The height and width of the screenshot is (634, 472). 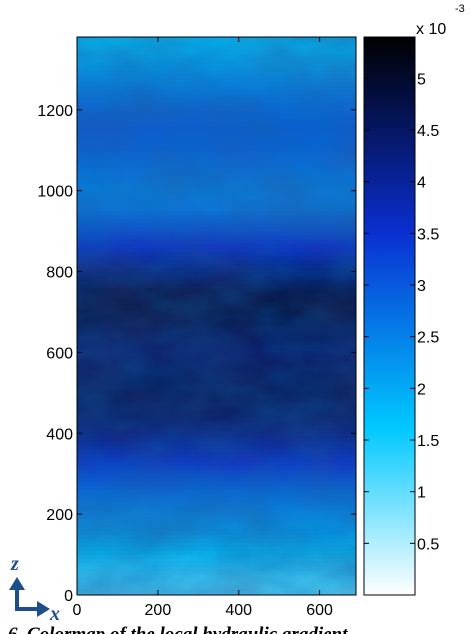 I want to click on x-arrow-head, so click(x=43, y=609).